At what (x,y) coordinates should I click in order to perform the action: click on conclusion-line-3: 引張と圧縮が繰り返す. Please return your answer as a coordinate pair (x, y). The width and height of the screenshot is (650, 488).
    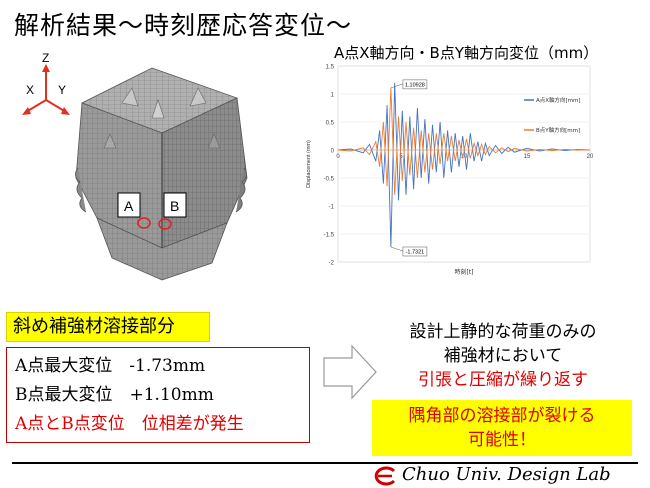
    Looking at the image, I should click on (503, 380).